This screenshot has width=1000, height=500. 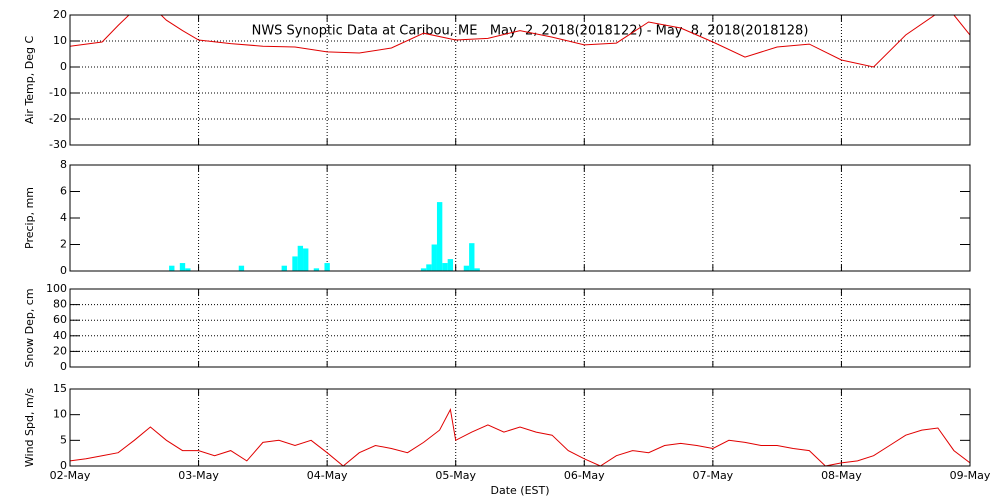 What do you see at coordinates (63, 164) in the screenshot?
I see `y-tick-label: 8` at bounding box center [63, 164].